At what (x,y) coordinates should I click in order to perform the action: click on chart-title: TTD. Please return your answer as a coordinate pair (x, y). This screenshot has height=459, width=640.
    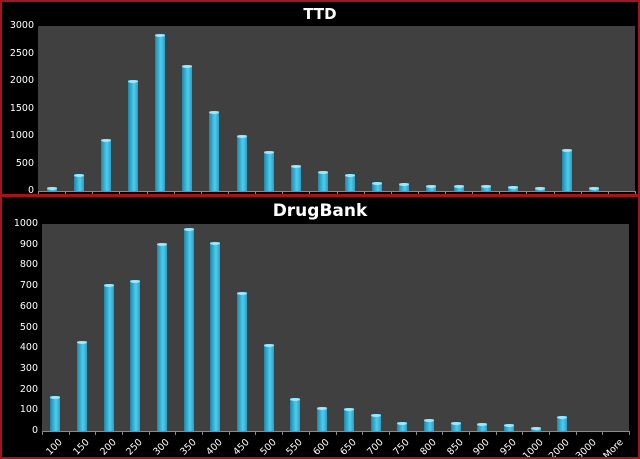
    Looking at the image, I should click on (320, 14).